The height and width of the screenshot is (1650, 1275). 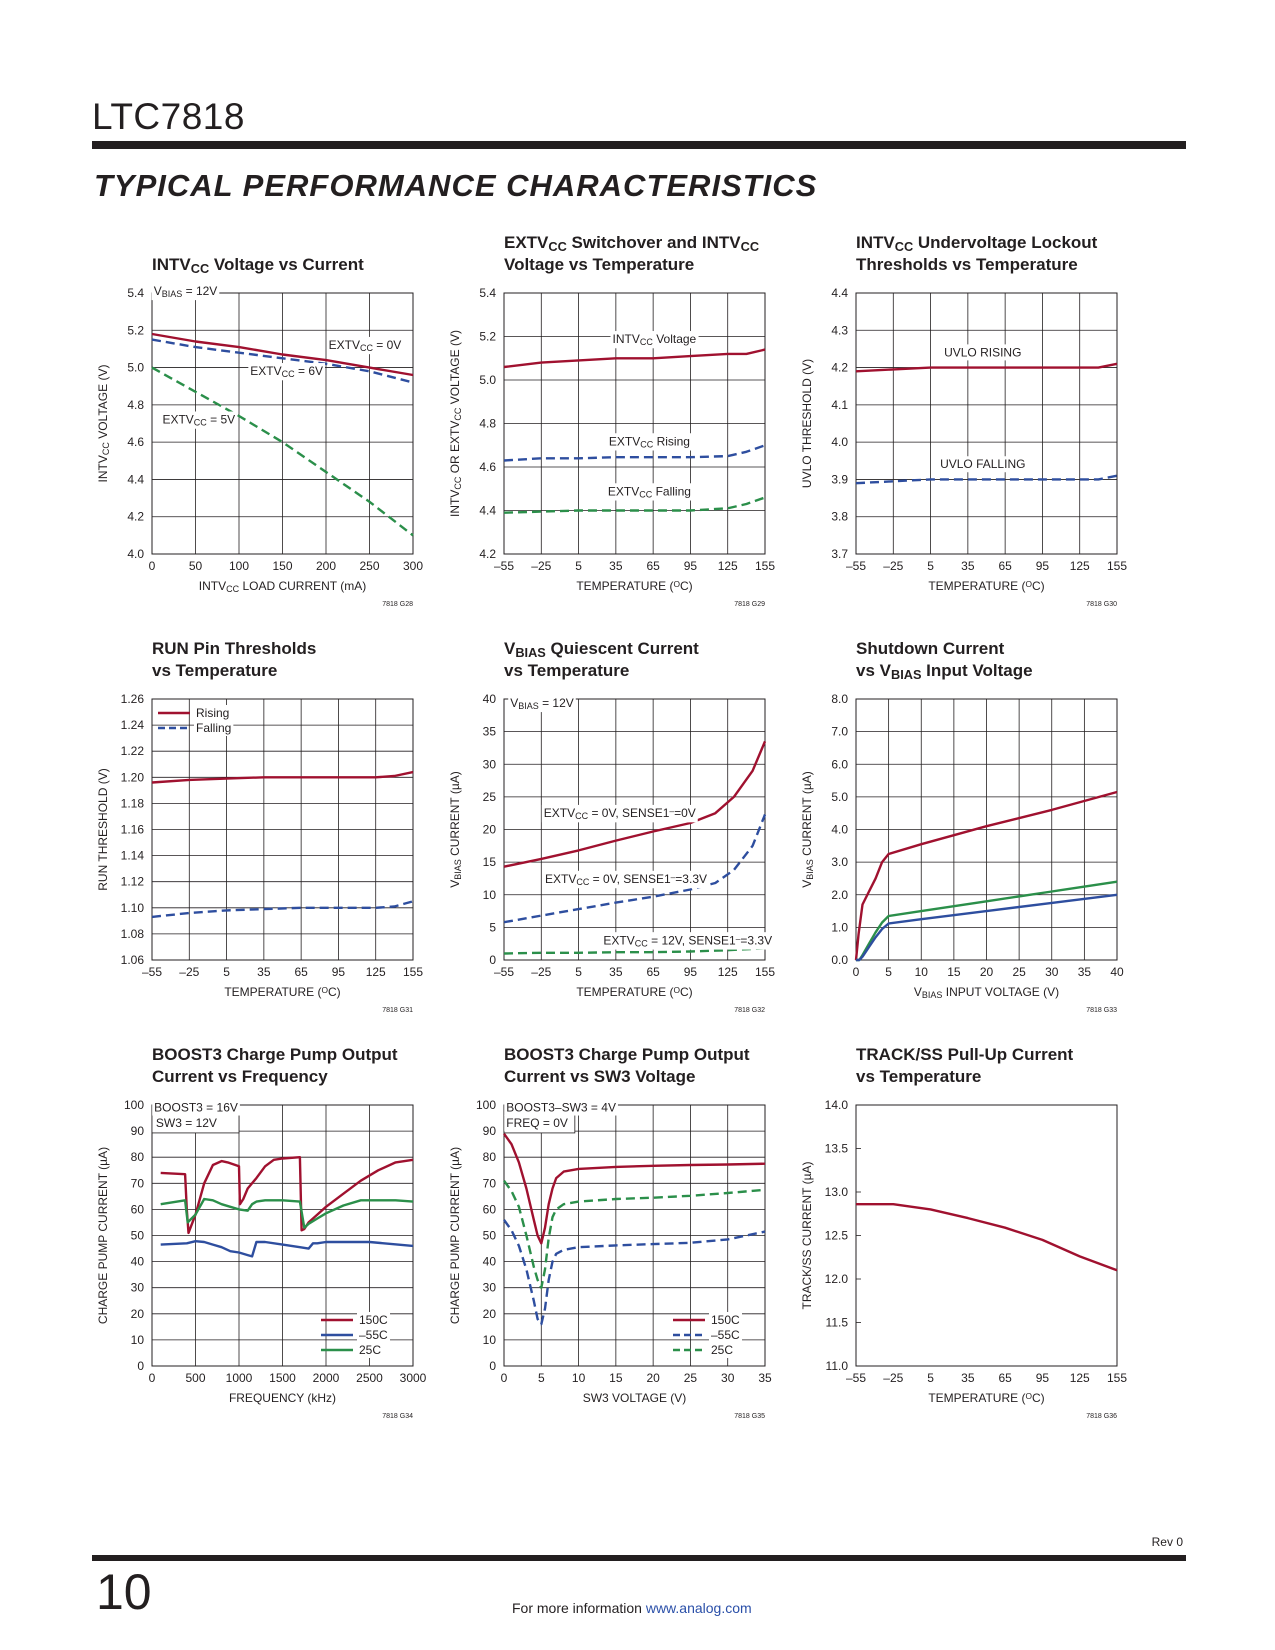 I want to click on x-tick-label: 65, so click(x=653, y=566).